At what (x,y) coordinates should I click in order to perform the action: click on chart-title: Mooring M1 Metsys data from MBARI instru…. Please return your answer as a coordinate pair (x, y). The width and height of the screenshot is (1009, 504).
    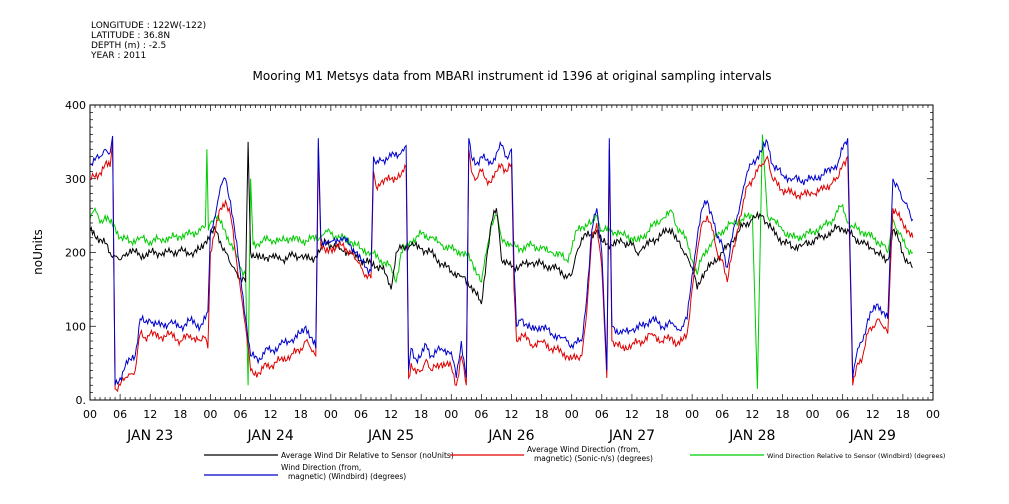
    Looking at the image, I should click on (512, 76).